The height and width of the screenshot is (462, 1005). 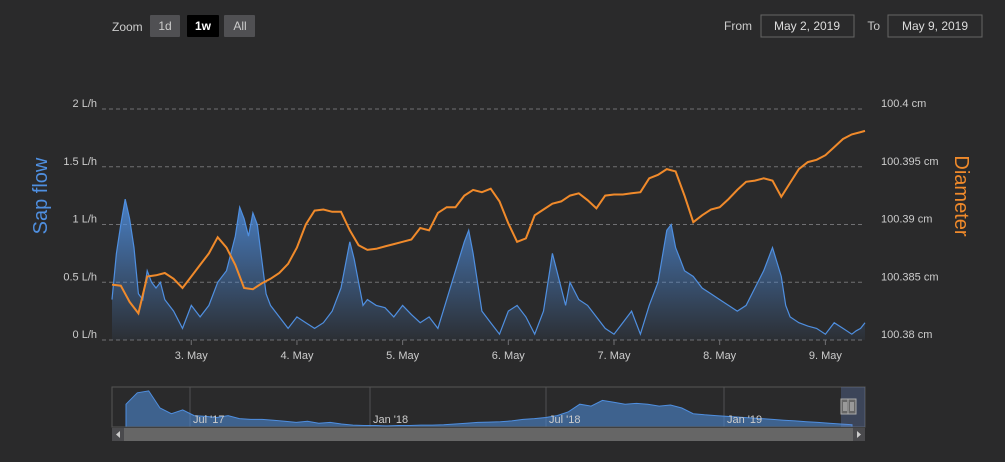 I want to click on from-date-value: May 2, 2019, so click(x=807, y=26).